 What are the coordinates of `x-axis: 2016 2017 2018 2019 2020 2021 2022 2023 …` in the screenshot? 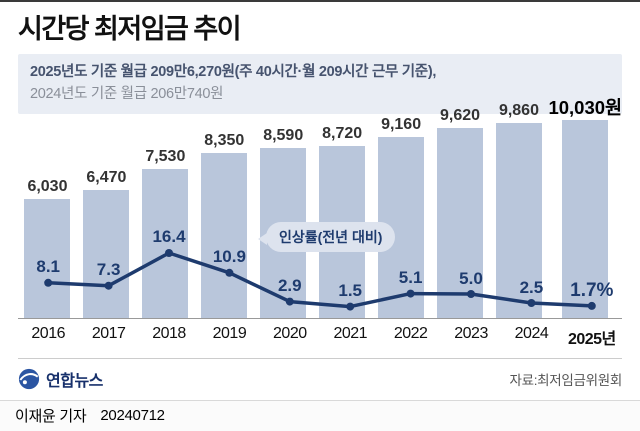 It's located at (320, 333).